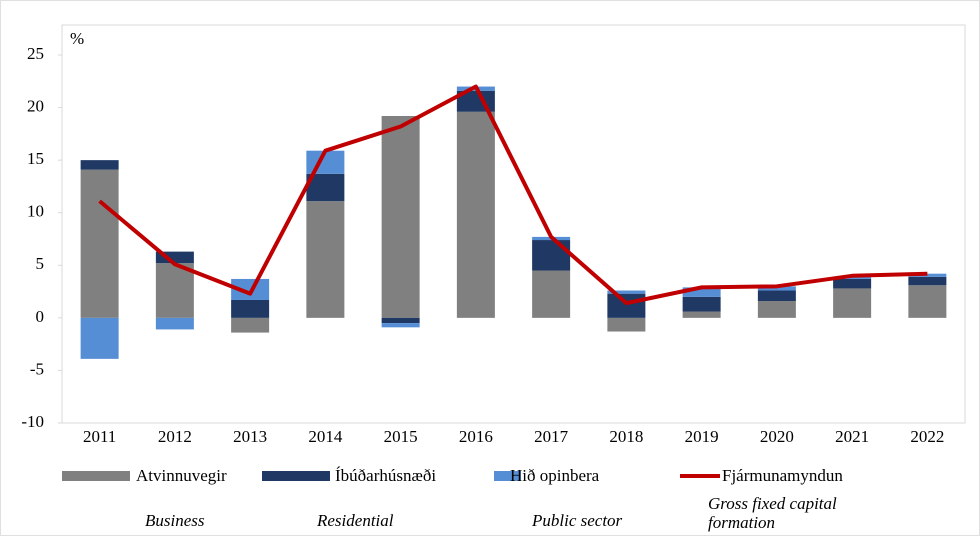 The width and height of the screenshot is (980, 536). I want to click on legend-subtitle: Gross fixed capital formation, so click(772, 513).